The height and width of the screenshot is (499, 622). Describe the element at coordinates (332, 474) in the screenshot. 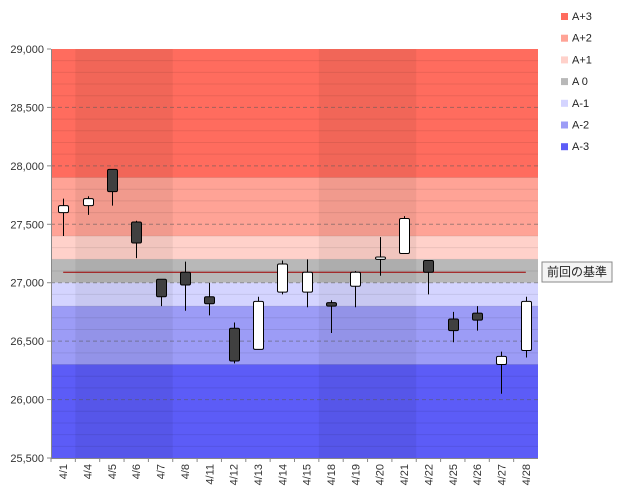

I see `x-tick-label: 4/18` at that location.